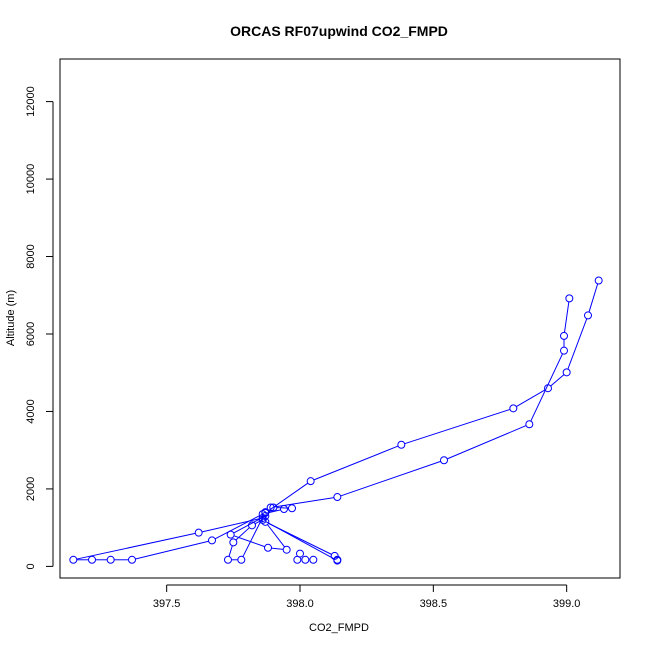 The height and width of the screenshot is (650, 650). I want to click on x-tick-label: 399.0, so click(567, 604).